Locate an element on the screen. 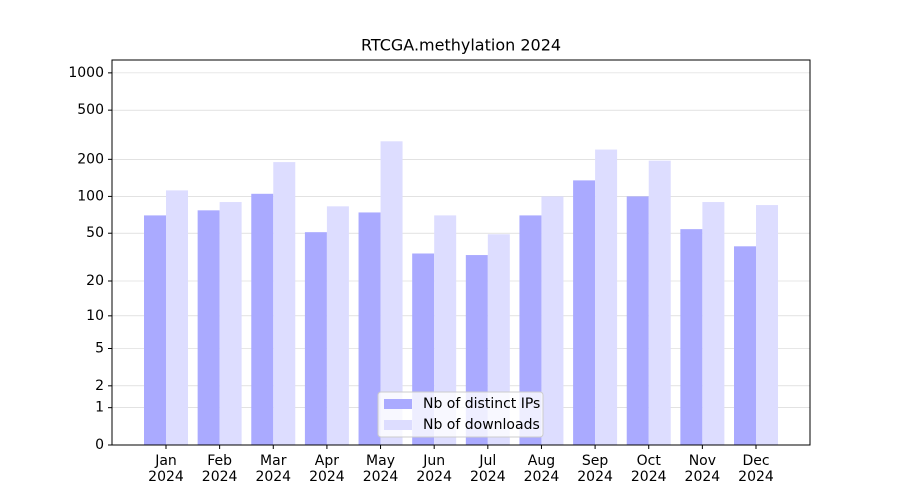  x-tick-label: Apr 2024 is located at coordinates (327, 469).